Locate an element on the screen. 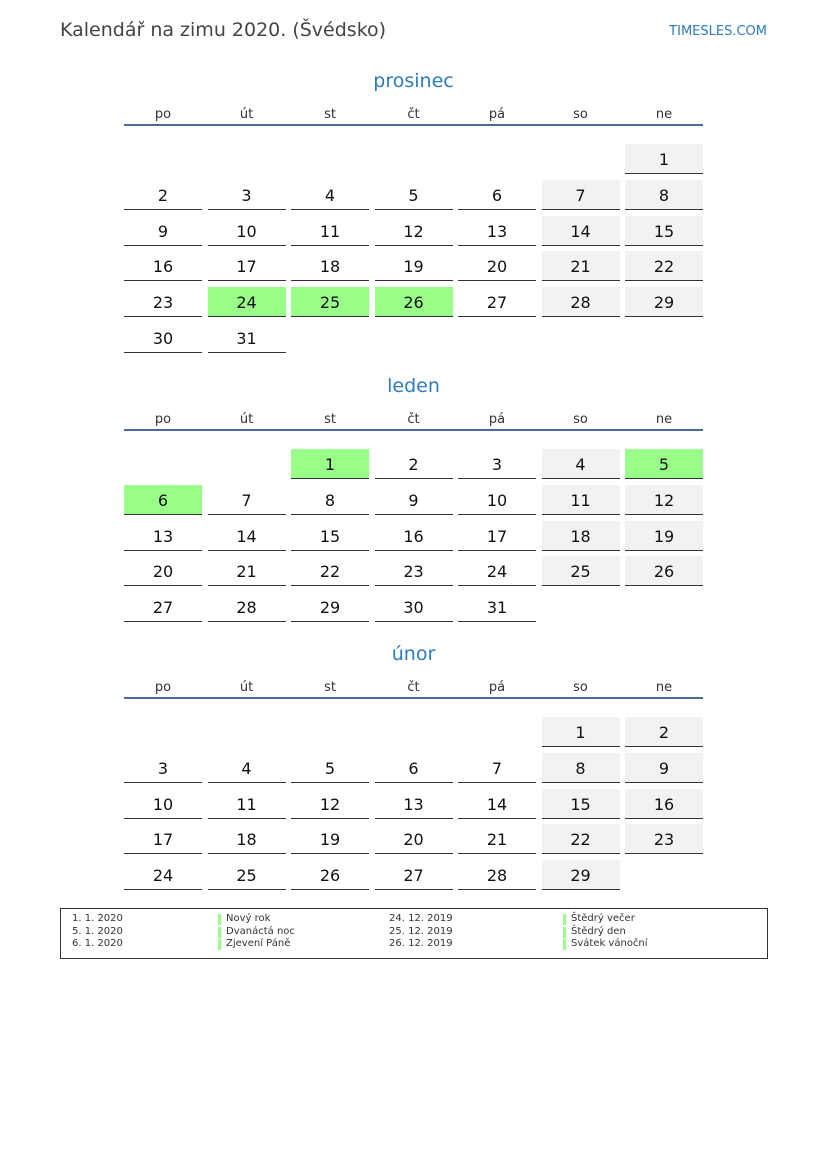  day-cell: 17 is located at coordinates (497, 536).